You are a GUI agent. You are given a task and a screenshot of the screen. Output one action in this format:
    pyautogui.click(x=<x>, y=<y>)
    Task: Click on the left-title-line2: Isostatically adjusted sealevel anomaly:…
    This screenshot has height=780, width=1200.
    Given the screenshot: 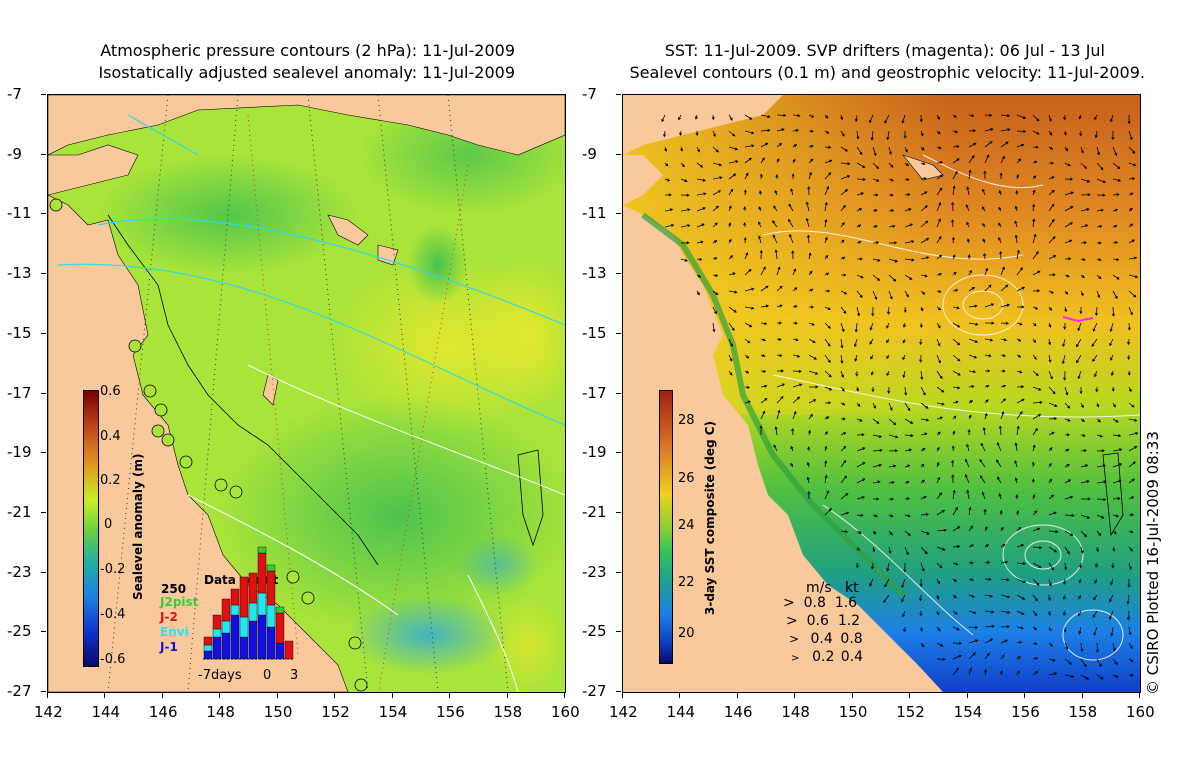 What is the action you would take?
    pyautogui.click(x=306, y=72)
    